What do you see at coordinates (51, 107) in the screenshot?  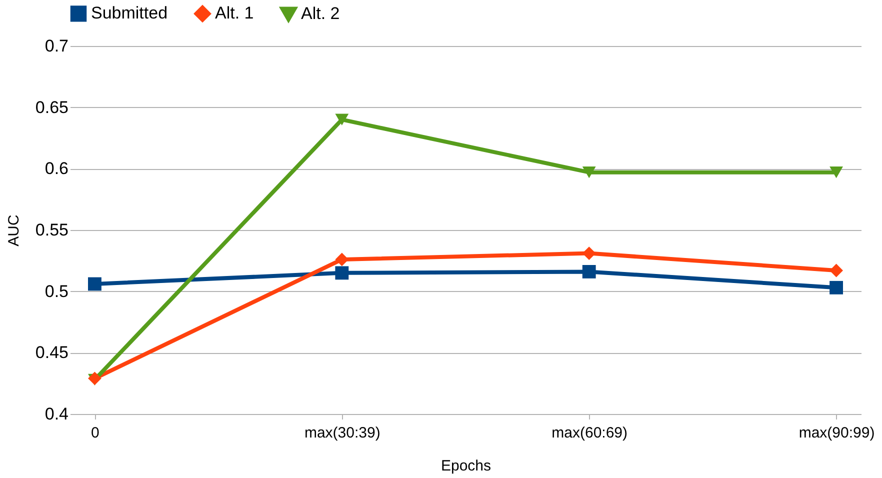 I see `y-tick-label: 0.65` at bounding box center [51, 107].